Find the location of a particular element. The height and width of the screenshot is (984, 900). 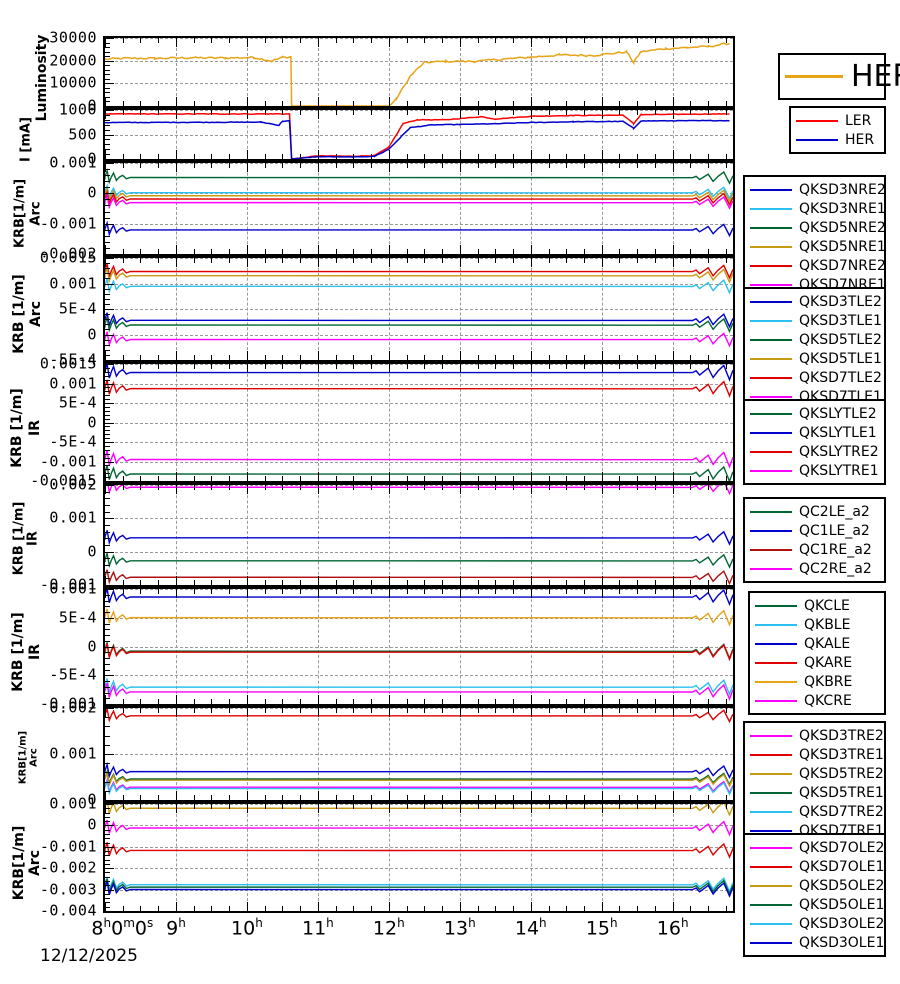

legend-entry: QKSD3TLE2 is located at coordinates (816, 301).